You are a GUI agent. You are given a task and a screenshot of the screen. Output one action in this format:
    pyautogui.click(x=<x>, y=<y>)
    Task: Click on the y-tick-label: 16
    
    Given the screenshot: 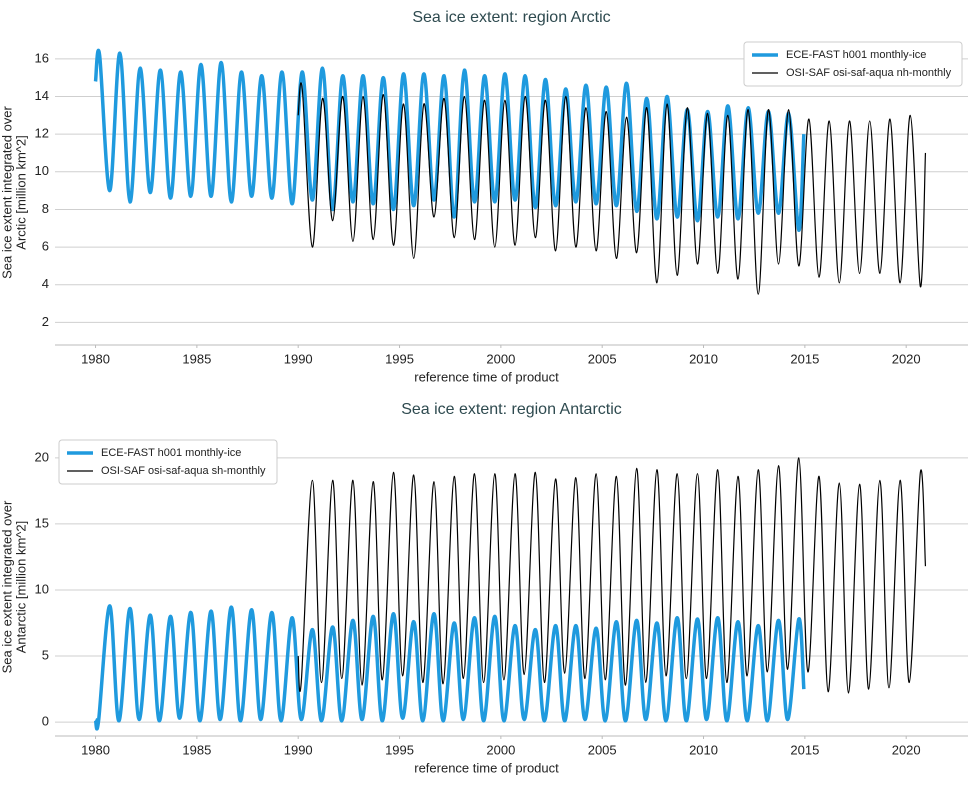 What is the action you would take?
    pyautogui.click(x=42, y=57)
    